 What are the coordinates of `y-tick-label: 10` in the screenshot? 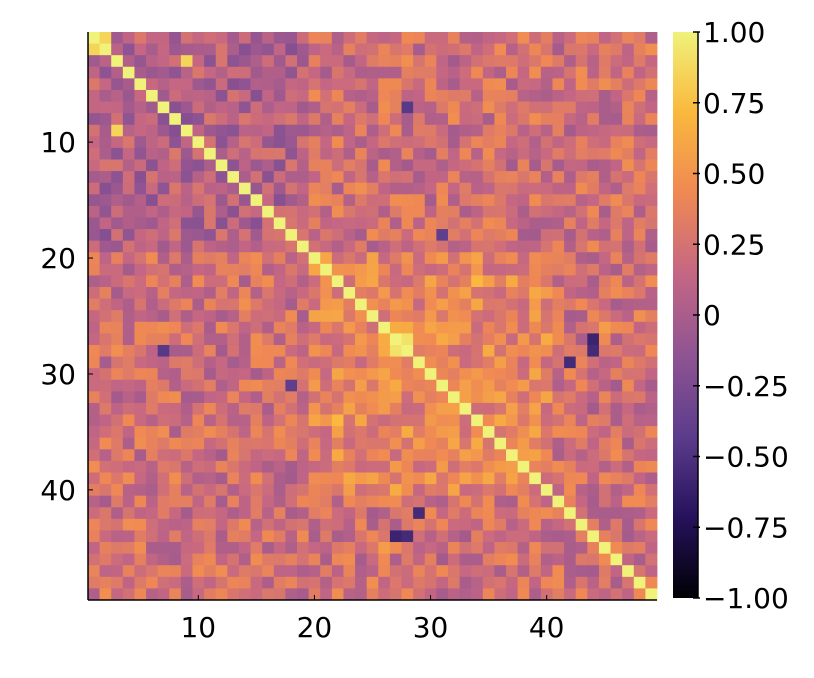 It's located at (58, 142).